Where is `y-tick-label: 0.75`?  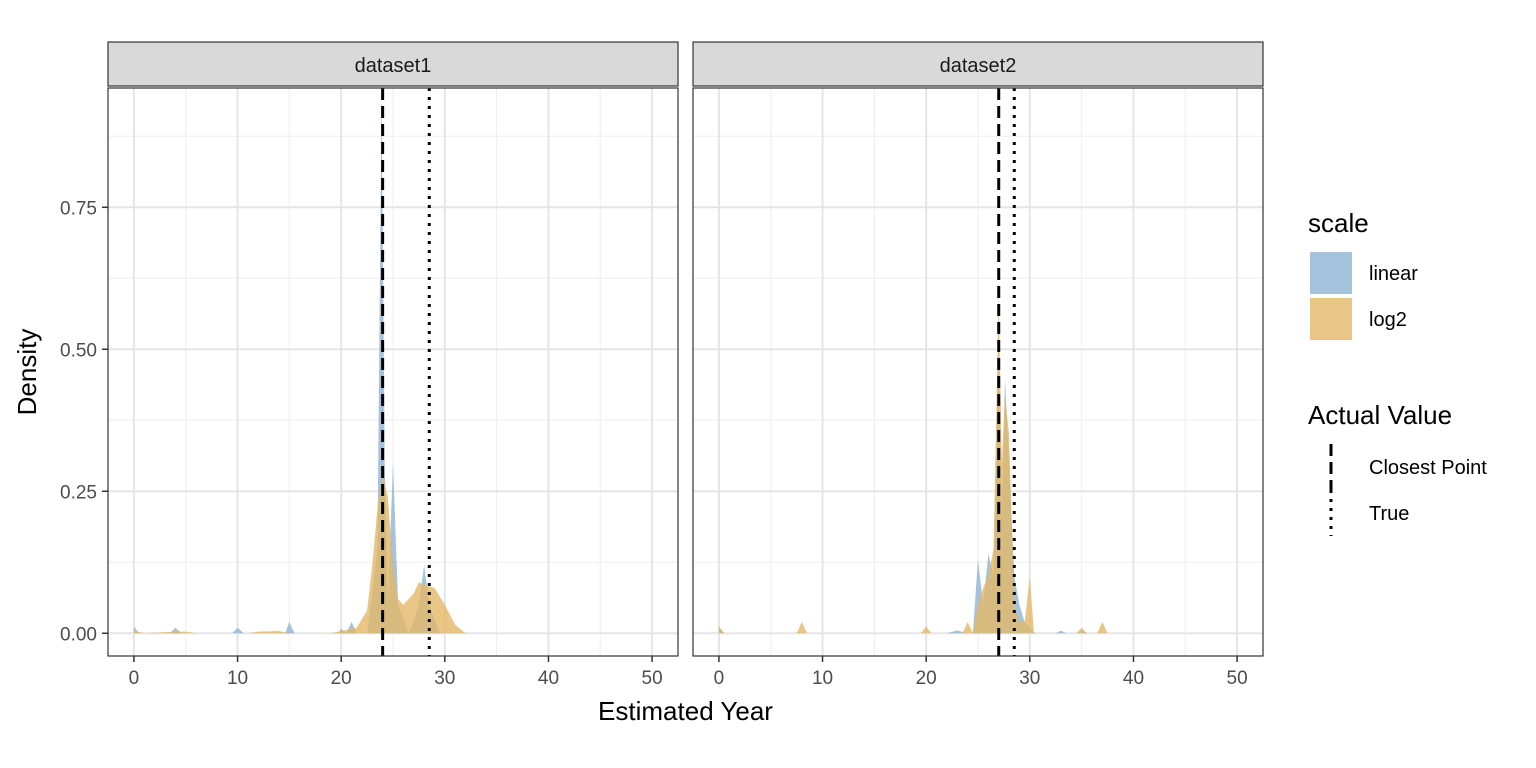
y-tick-label: 0.75 is located at coordinates (78, 208).